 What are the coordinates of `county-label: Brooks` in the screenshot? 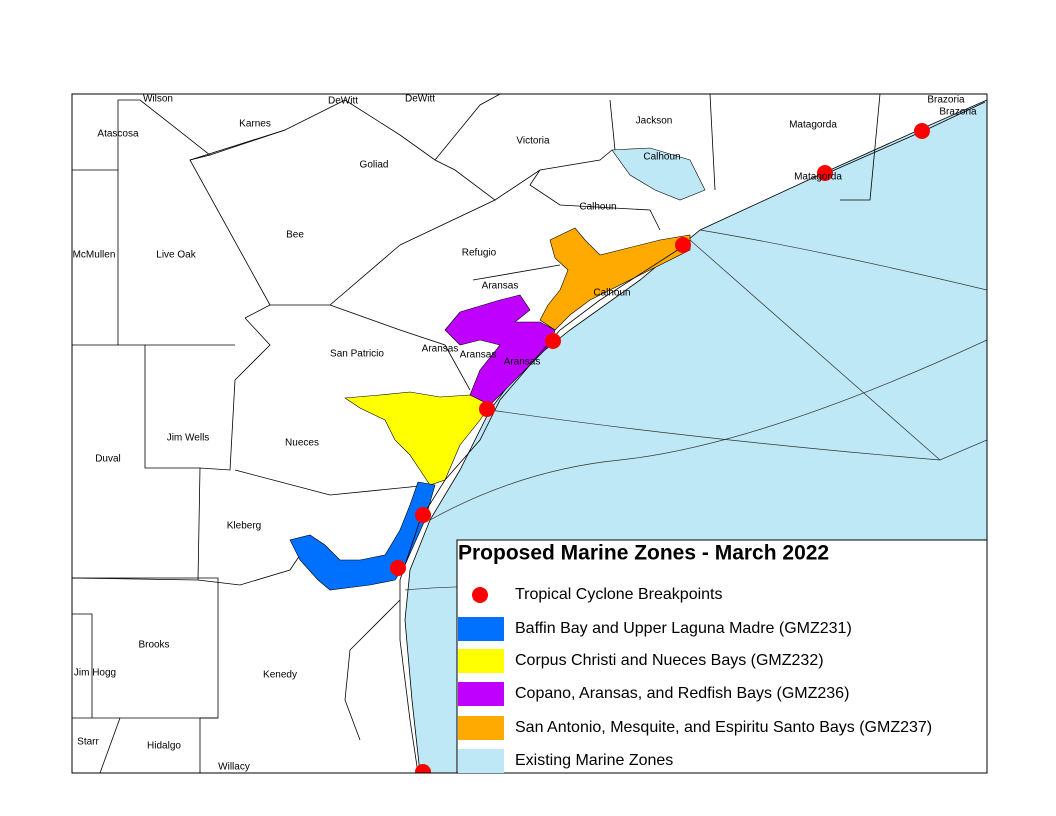 It's located at (153, 645).